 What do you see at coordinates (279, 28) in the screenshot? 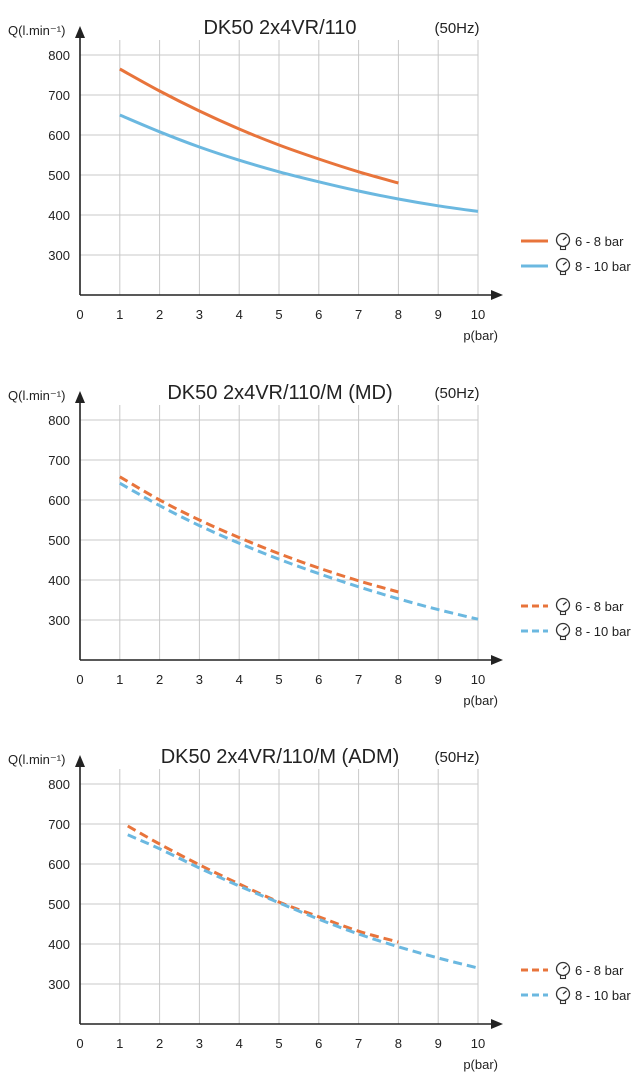
I see `chart-title: DK50 2x4VR/110` at bounding box center [279, 28].